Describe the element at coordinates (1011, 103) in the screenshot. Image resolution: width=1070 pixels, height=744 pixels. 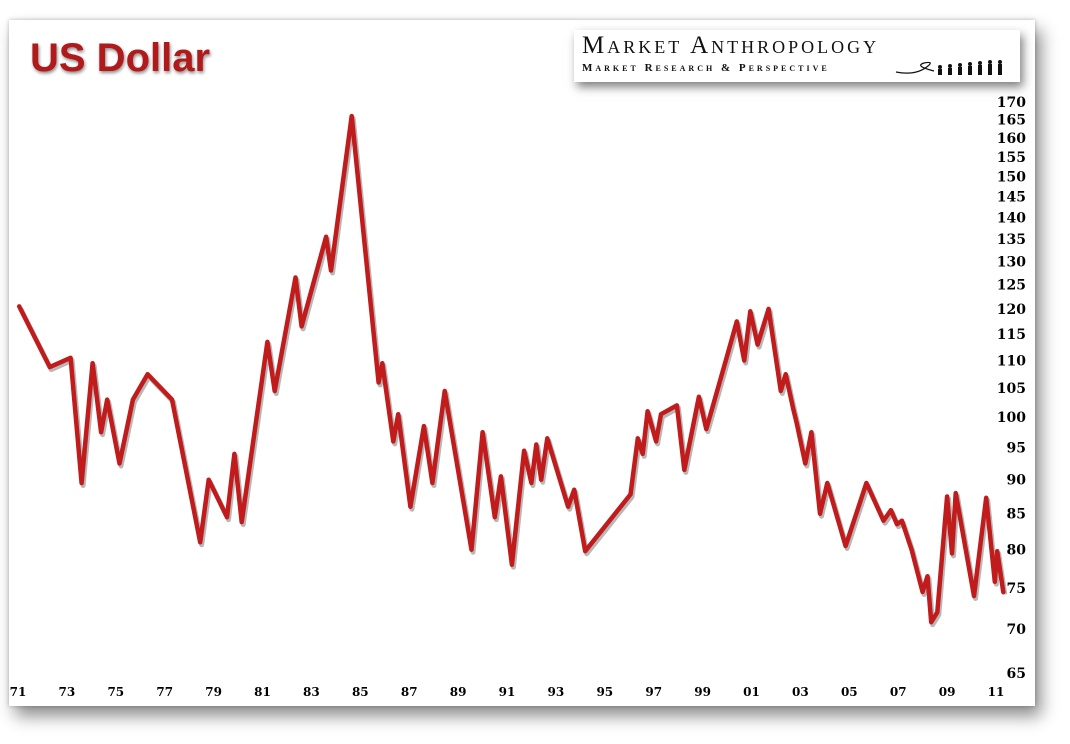
I see `y-tick-label: 170` at that location.